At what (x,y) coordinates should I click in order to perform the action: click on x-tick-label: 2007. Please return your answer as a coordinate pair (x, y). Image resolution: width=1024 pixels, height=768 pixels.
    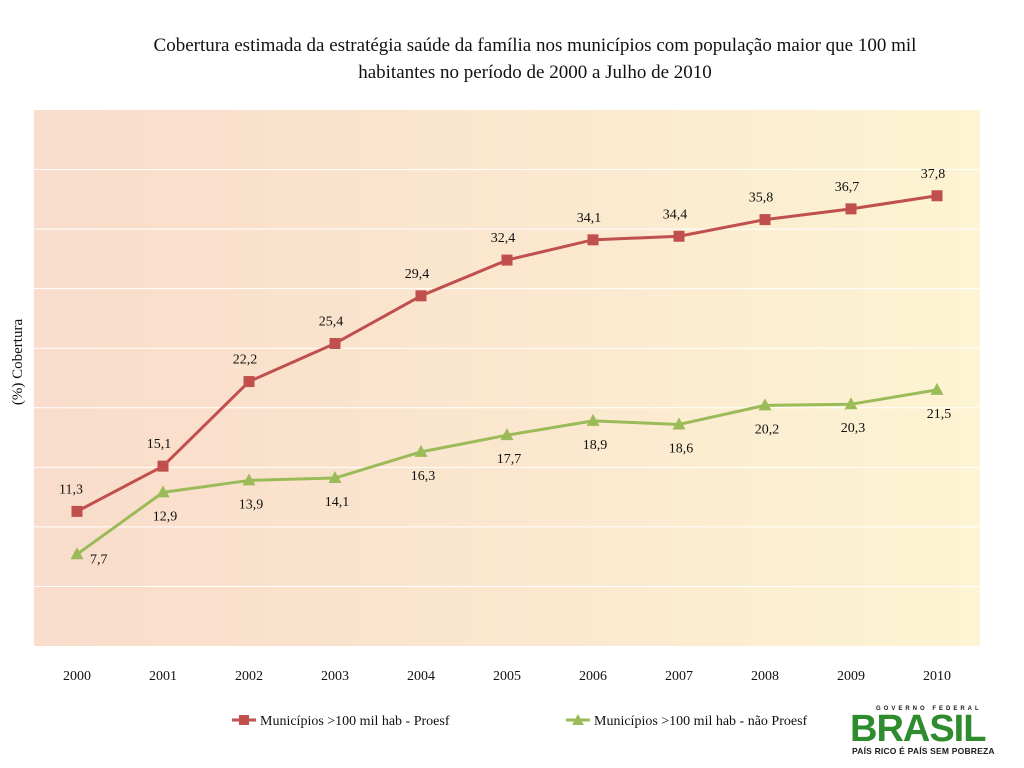
    Looking at the image, I should click on (679, 676).